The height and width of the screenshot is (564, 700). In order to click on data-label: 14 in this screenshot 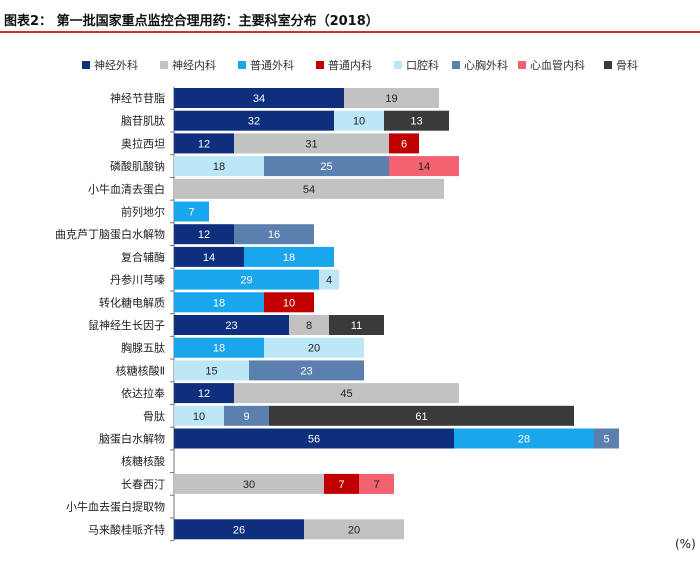, I will do `click(209, 258)`.